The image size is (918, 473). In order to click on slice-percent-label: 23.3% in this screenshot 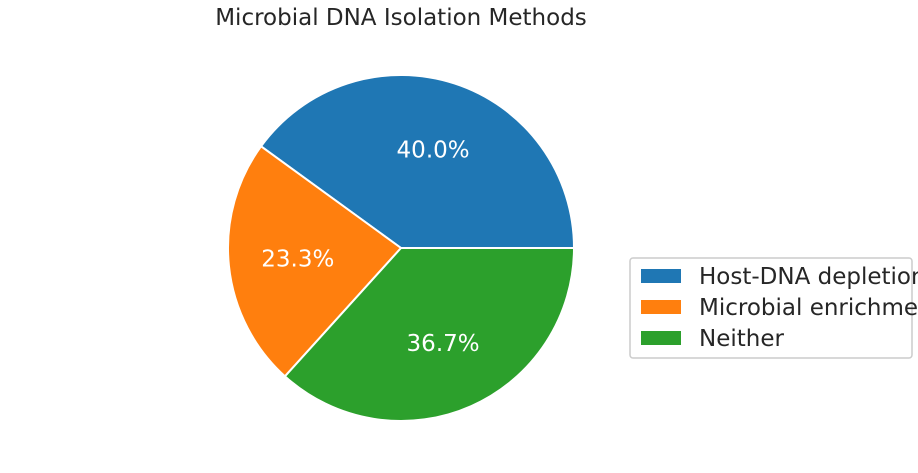, I will do `click(297, 260)`.